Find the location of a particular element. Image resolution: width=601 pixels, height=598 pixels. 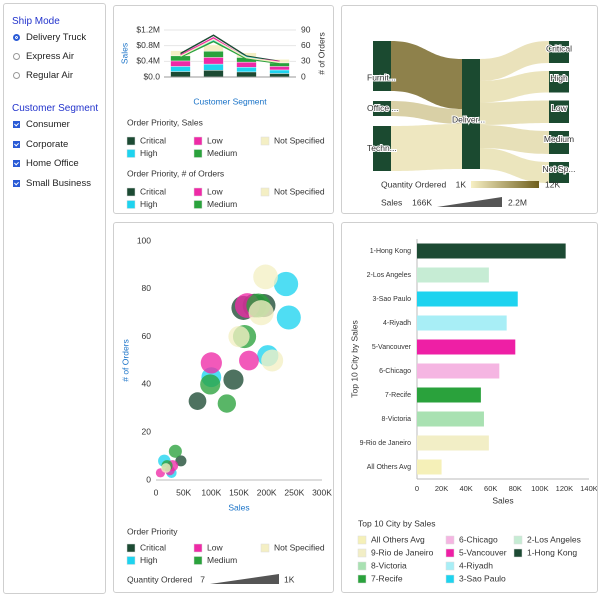

y-tick-label: 3-Sao Paulo is located at coordinates (391, 299).